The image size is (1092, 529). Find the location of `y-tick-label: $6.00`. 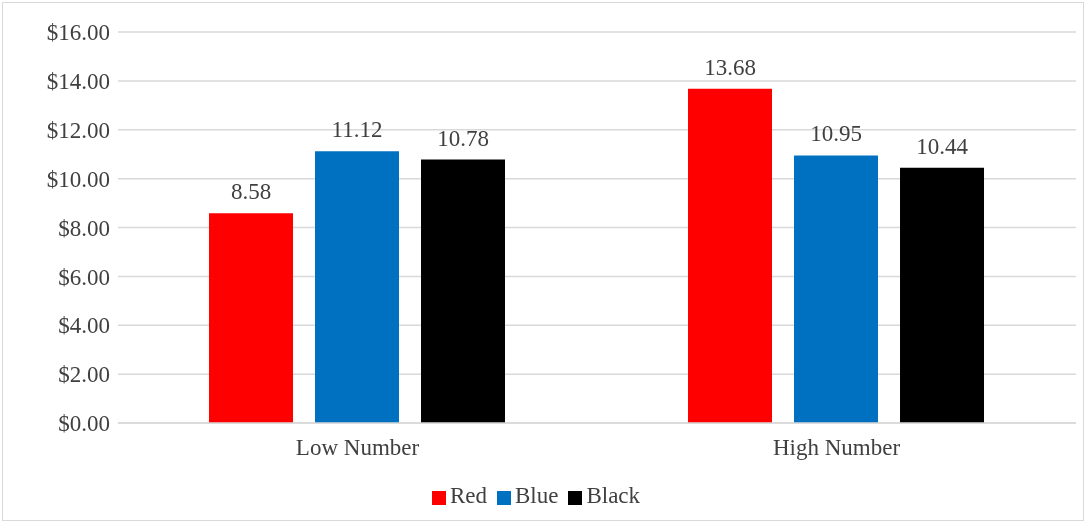

y-tick-label: $6.00 is located at coordinates (84, 277).